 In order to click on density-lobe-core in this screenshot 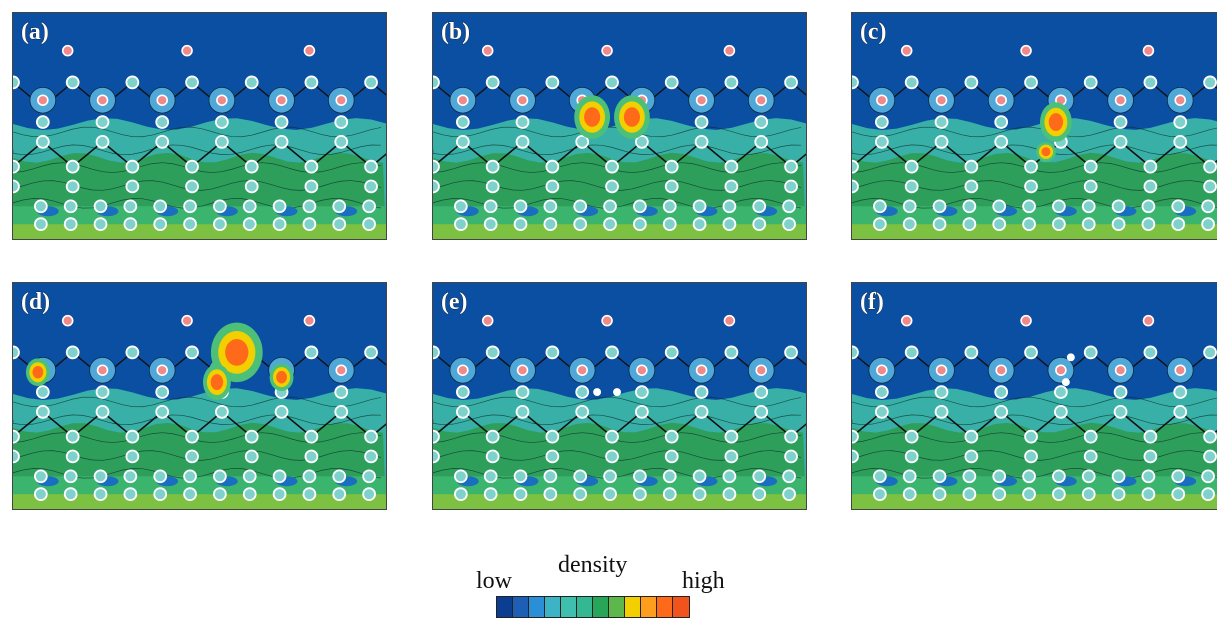, I will do `click(1046, 152)`.